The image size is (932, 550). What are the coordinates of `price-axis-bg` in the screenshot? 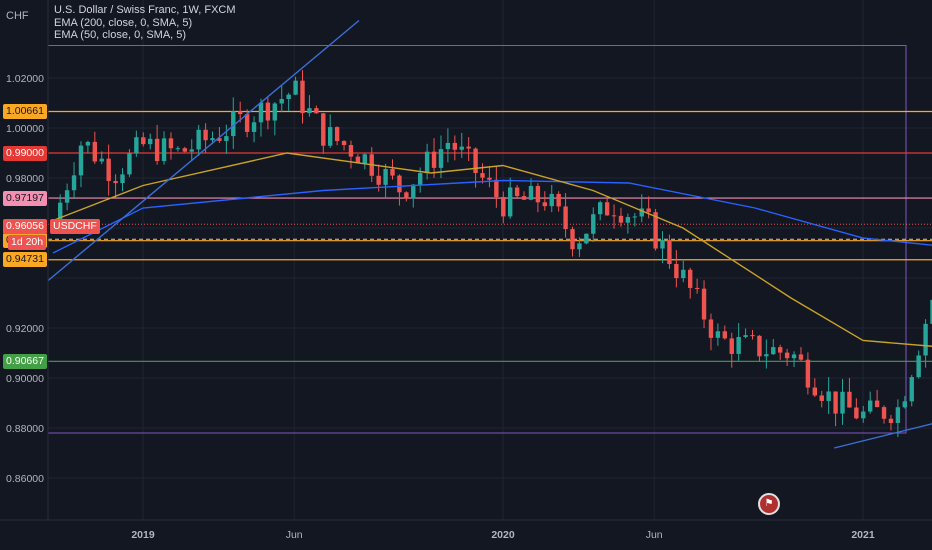 It's located at (24, 275).